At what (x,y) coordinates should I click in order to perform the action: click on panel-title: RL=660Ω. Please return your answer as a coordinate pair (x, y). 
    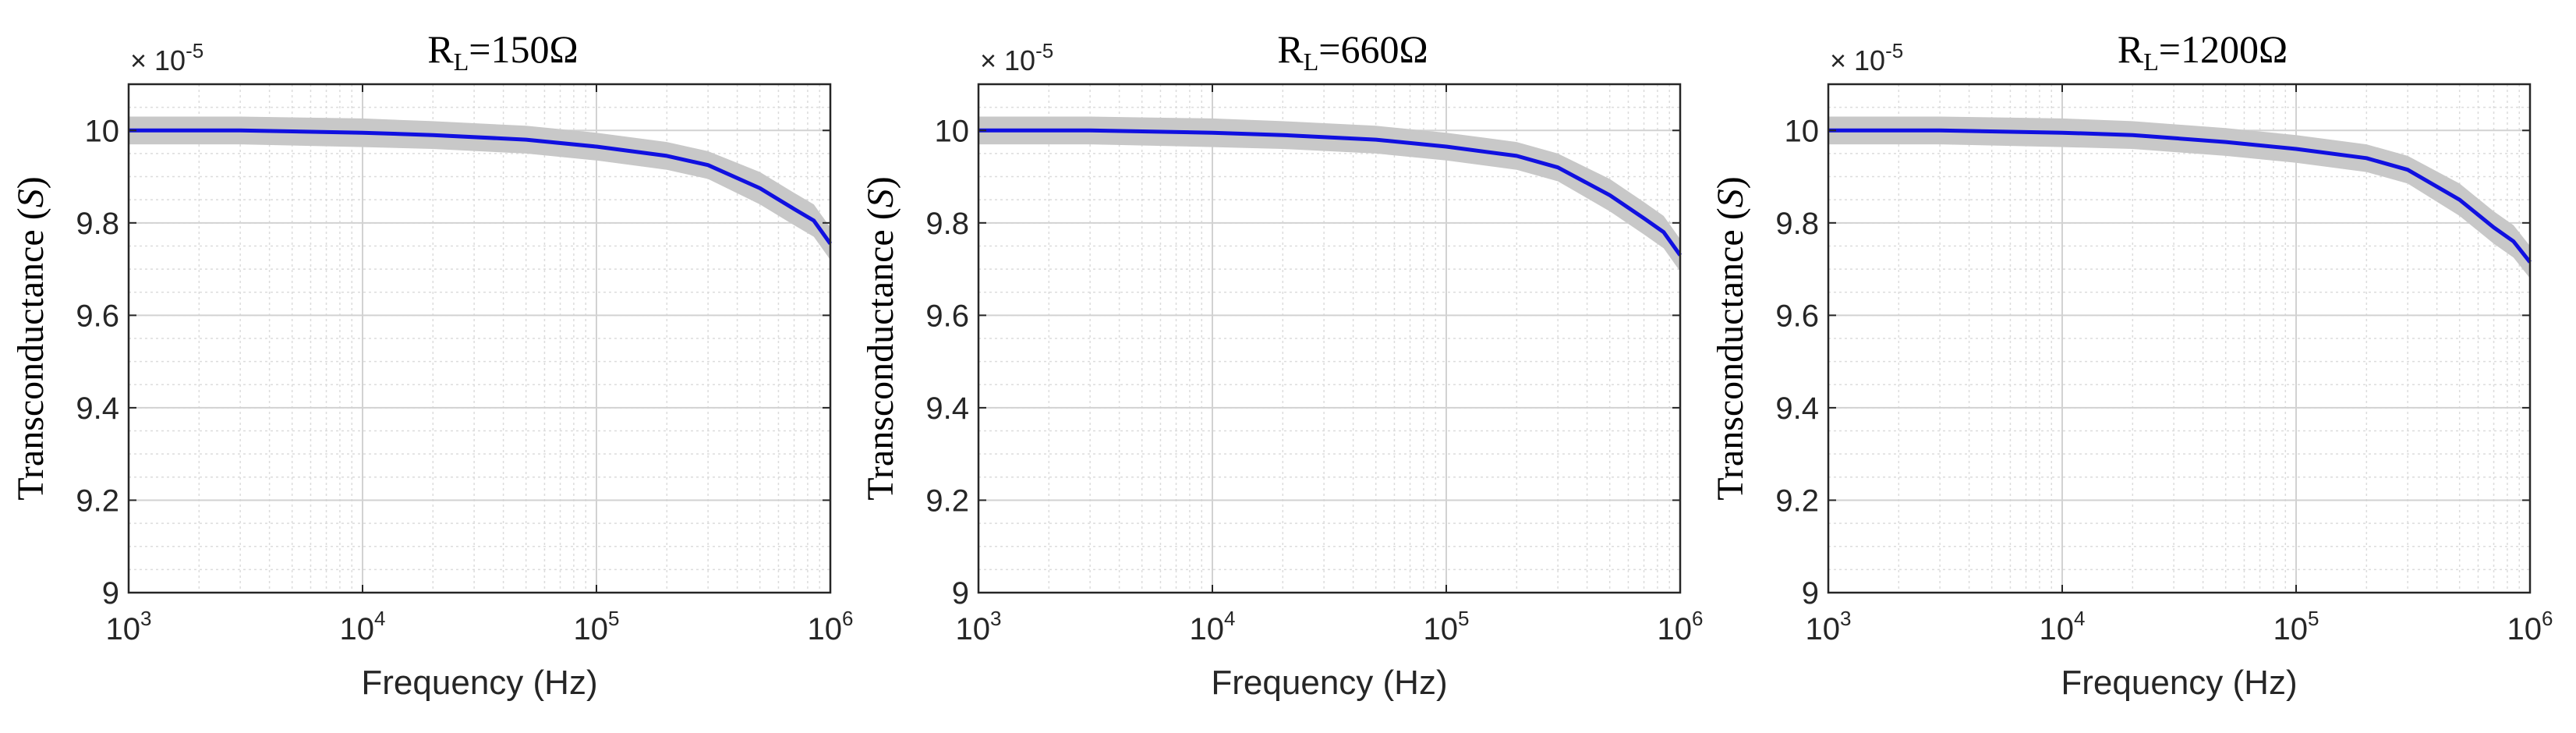
    Looking at the image, I should click on (1352, 52).